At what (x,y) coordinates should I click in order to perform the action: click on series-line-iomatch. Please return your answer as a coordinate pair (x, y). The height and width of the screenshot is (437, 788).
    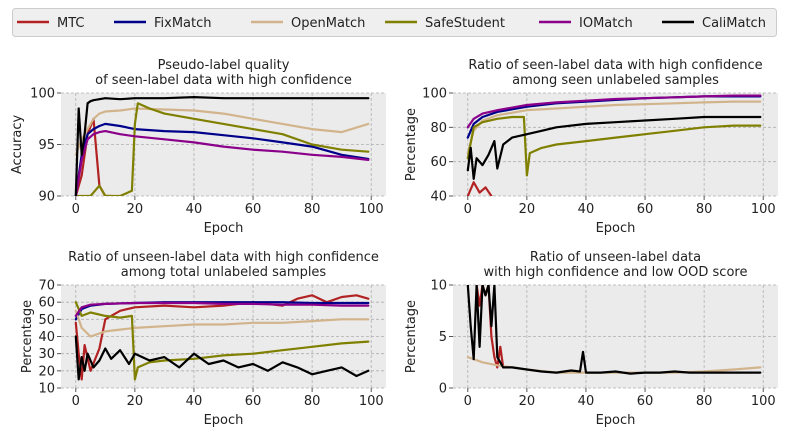
    Looking at the image, I should click on (222, 163).